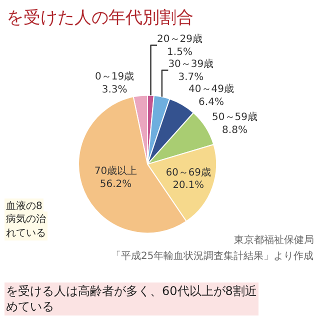  I want to click on slice-label: 70歳以上, so click(116, 171).